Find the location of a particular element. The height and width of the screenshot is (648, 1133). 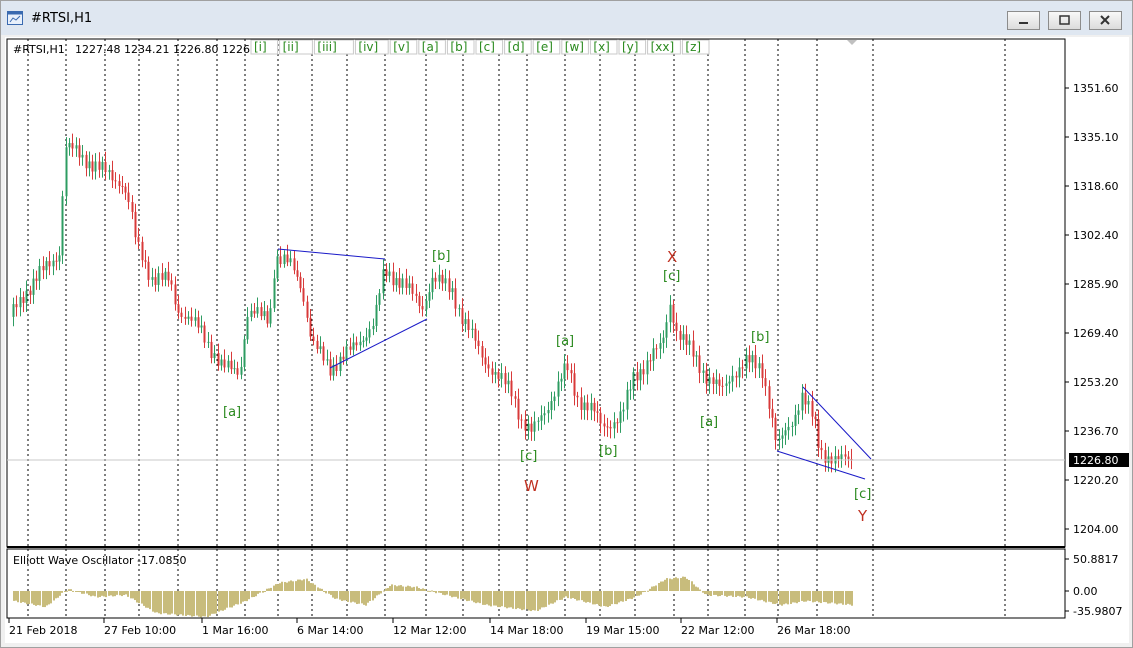

maximize-button is located at coordinates (1064, 20).